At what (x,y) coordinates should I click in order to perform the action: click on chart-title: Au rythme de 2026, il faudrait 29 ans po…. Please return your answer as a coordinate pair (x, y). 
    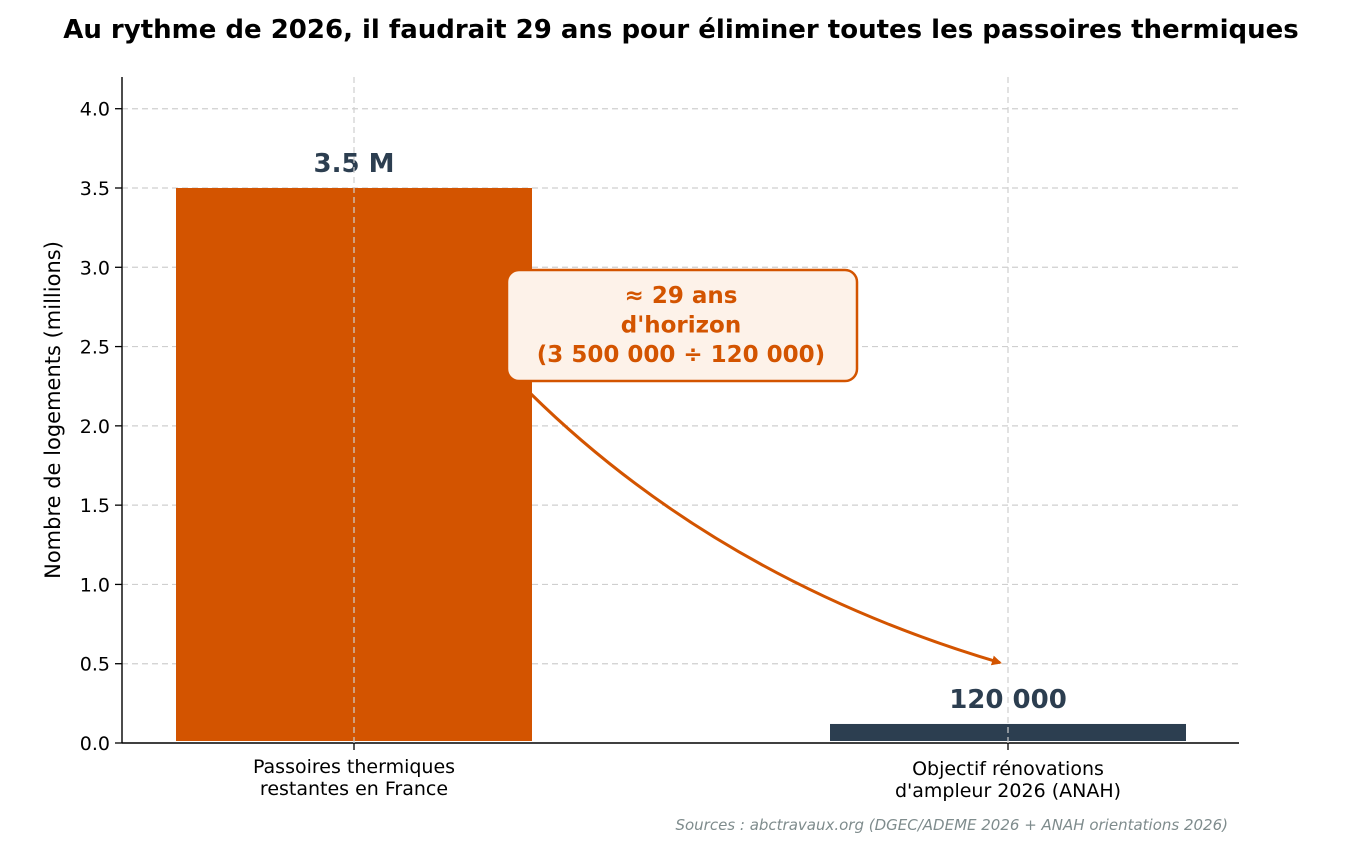
    Looking at the image, I should click on (680, 30).